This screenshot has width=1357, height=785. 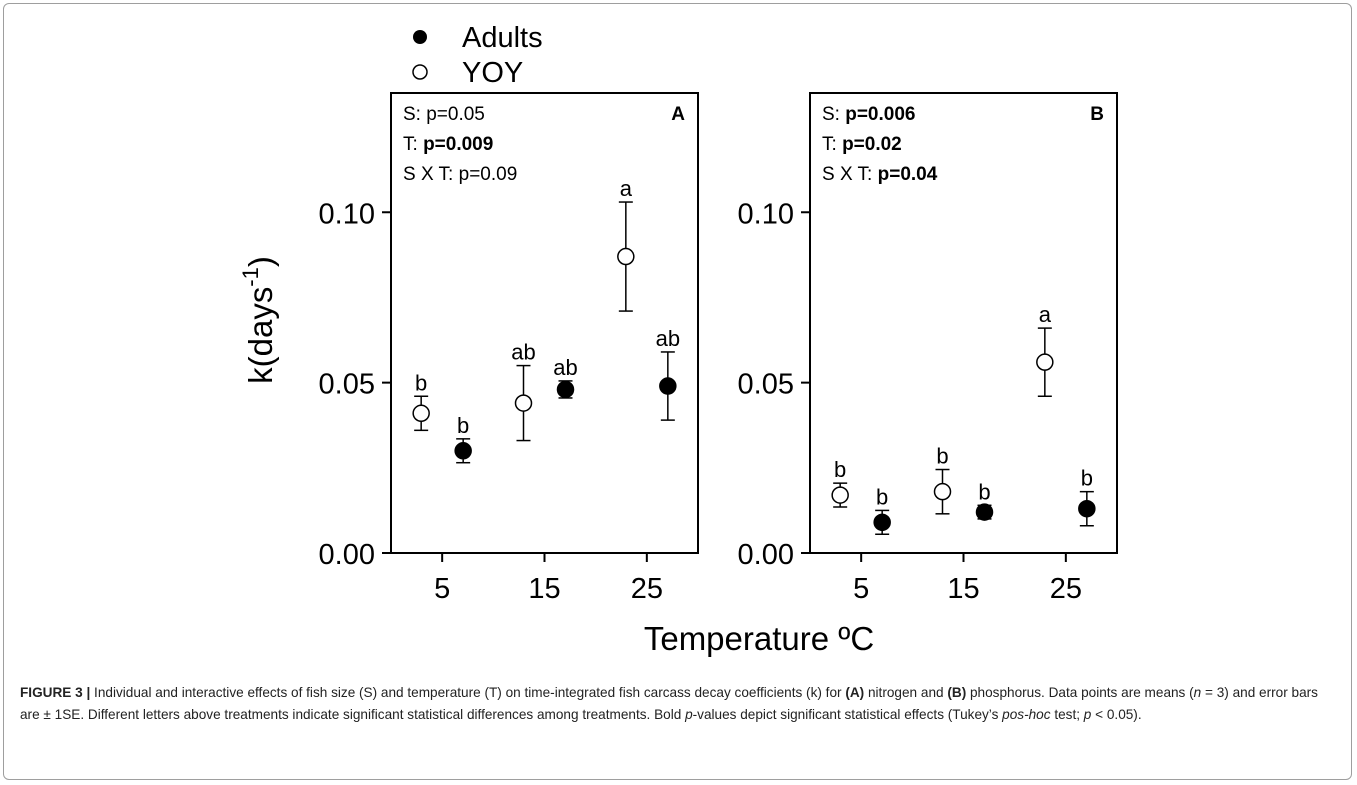 What do you see at coordinates (420, 72) in the screenshot?
I see `legend-marker-yoy` at bounding box center [420, 72].